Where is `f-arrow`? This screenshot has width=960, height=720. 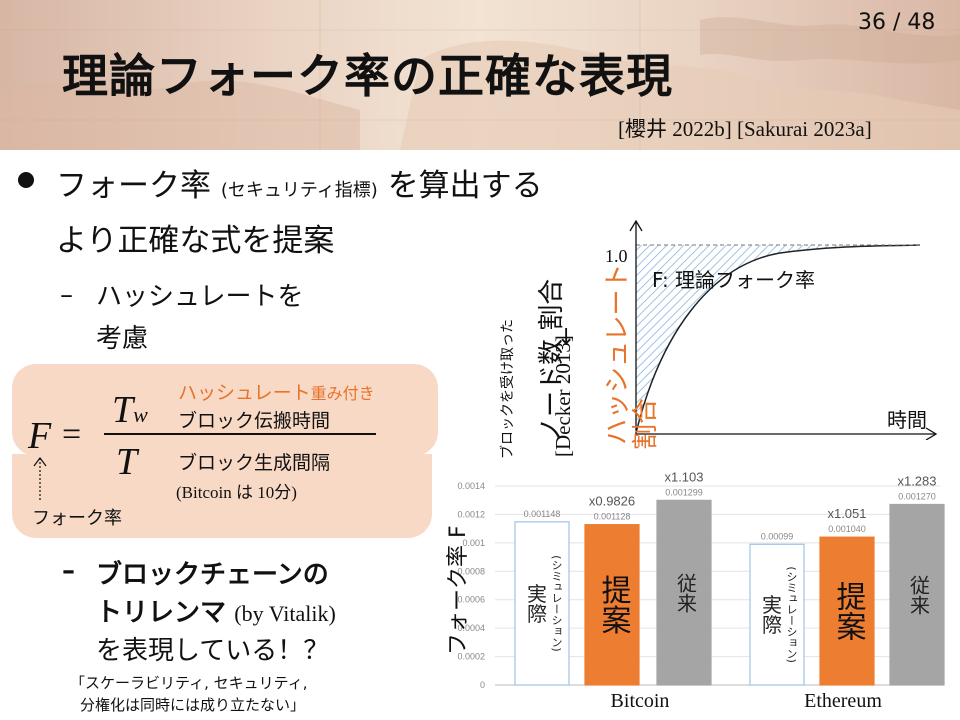 f-arrow is located at coordinates (40, 478).